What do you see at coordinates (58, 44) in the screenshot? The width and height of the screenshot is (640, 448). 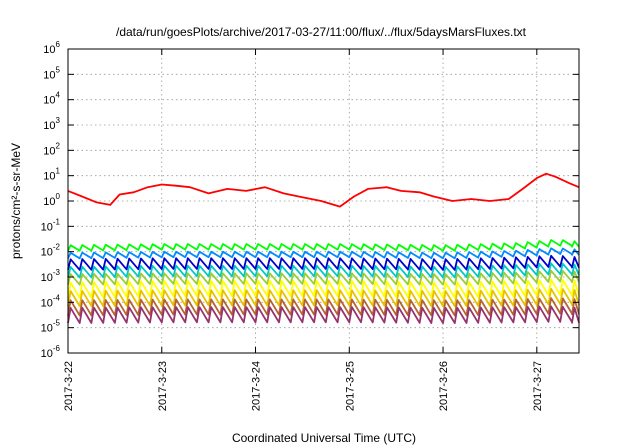 I see `y-tick-exponent: 6` at bounding box center [58, 44].